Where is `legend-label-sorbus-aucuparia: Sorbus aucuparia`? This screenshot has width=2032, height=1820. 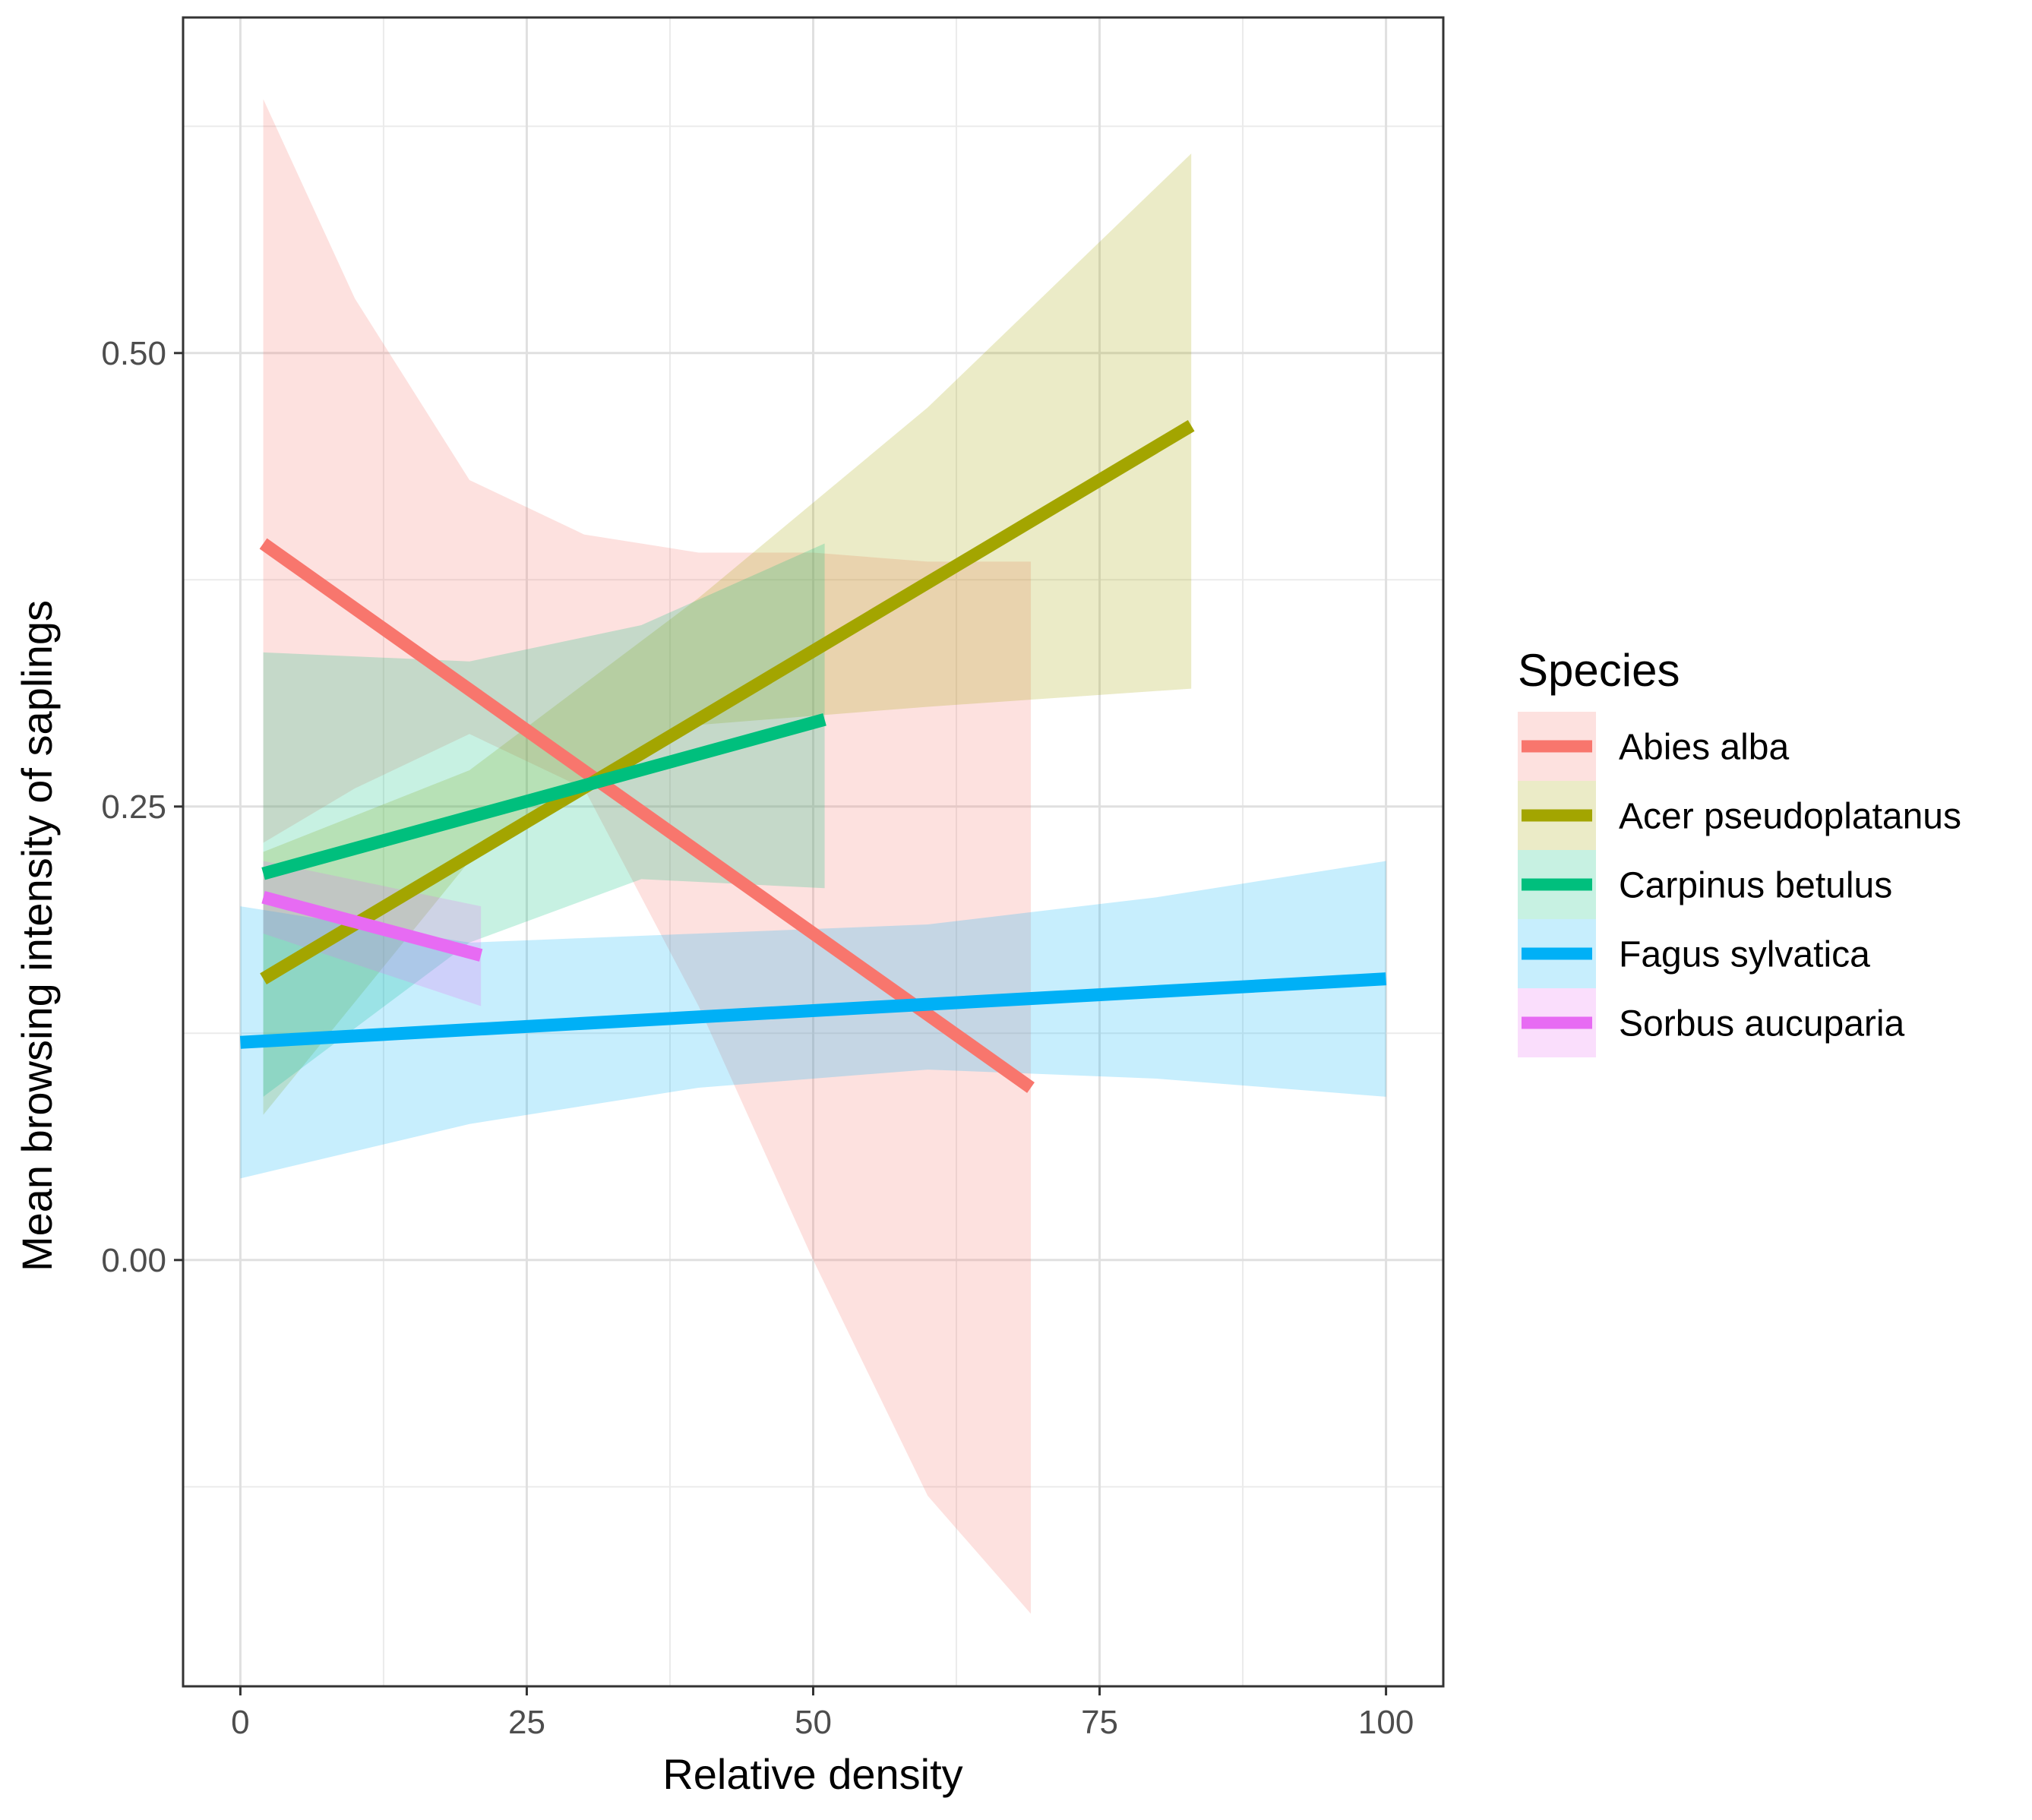
legend-label-sorbus-aucuparia: Sorbus aucuparia is located at coordinates (1762, 1024).